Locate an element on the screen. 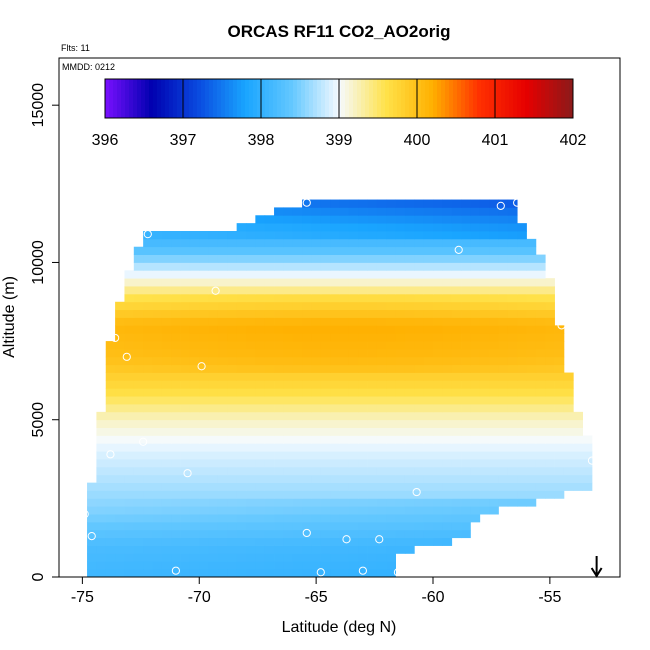  y-axis-label: Altitude (m) is located at coordinates (9, 317).